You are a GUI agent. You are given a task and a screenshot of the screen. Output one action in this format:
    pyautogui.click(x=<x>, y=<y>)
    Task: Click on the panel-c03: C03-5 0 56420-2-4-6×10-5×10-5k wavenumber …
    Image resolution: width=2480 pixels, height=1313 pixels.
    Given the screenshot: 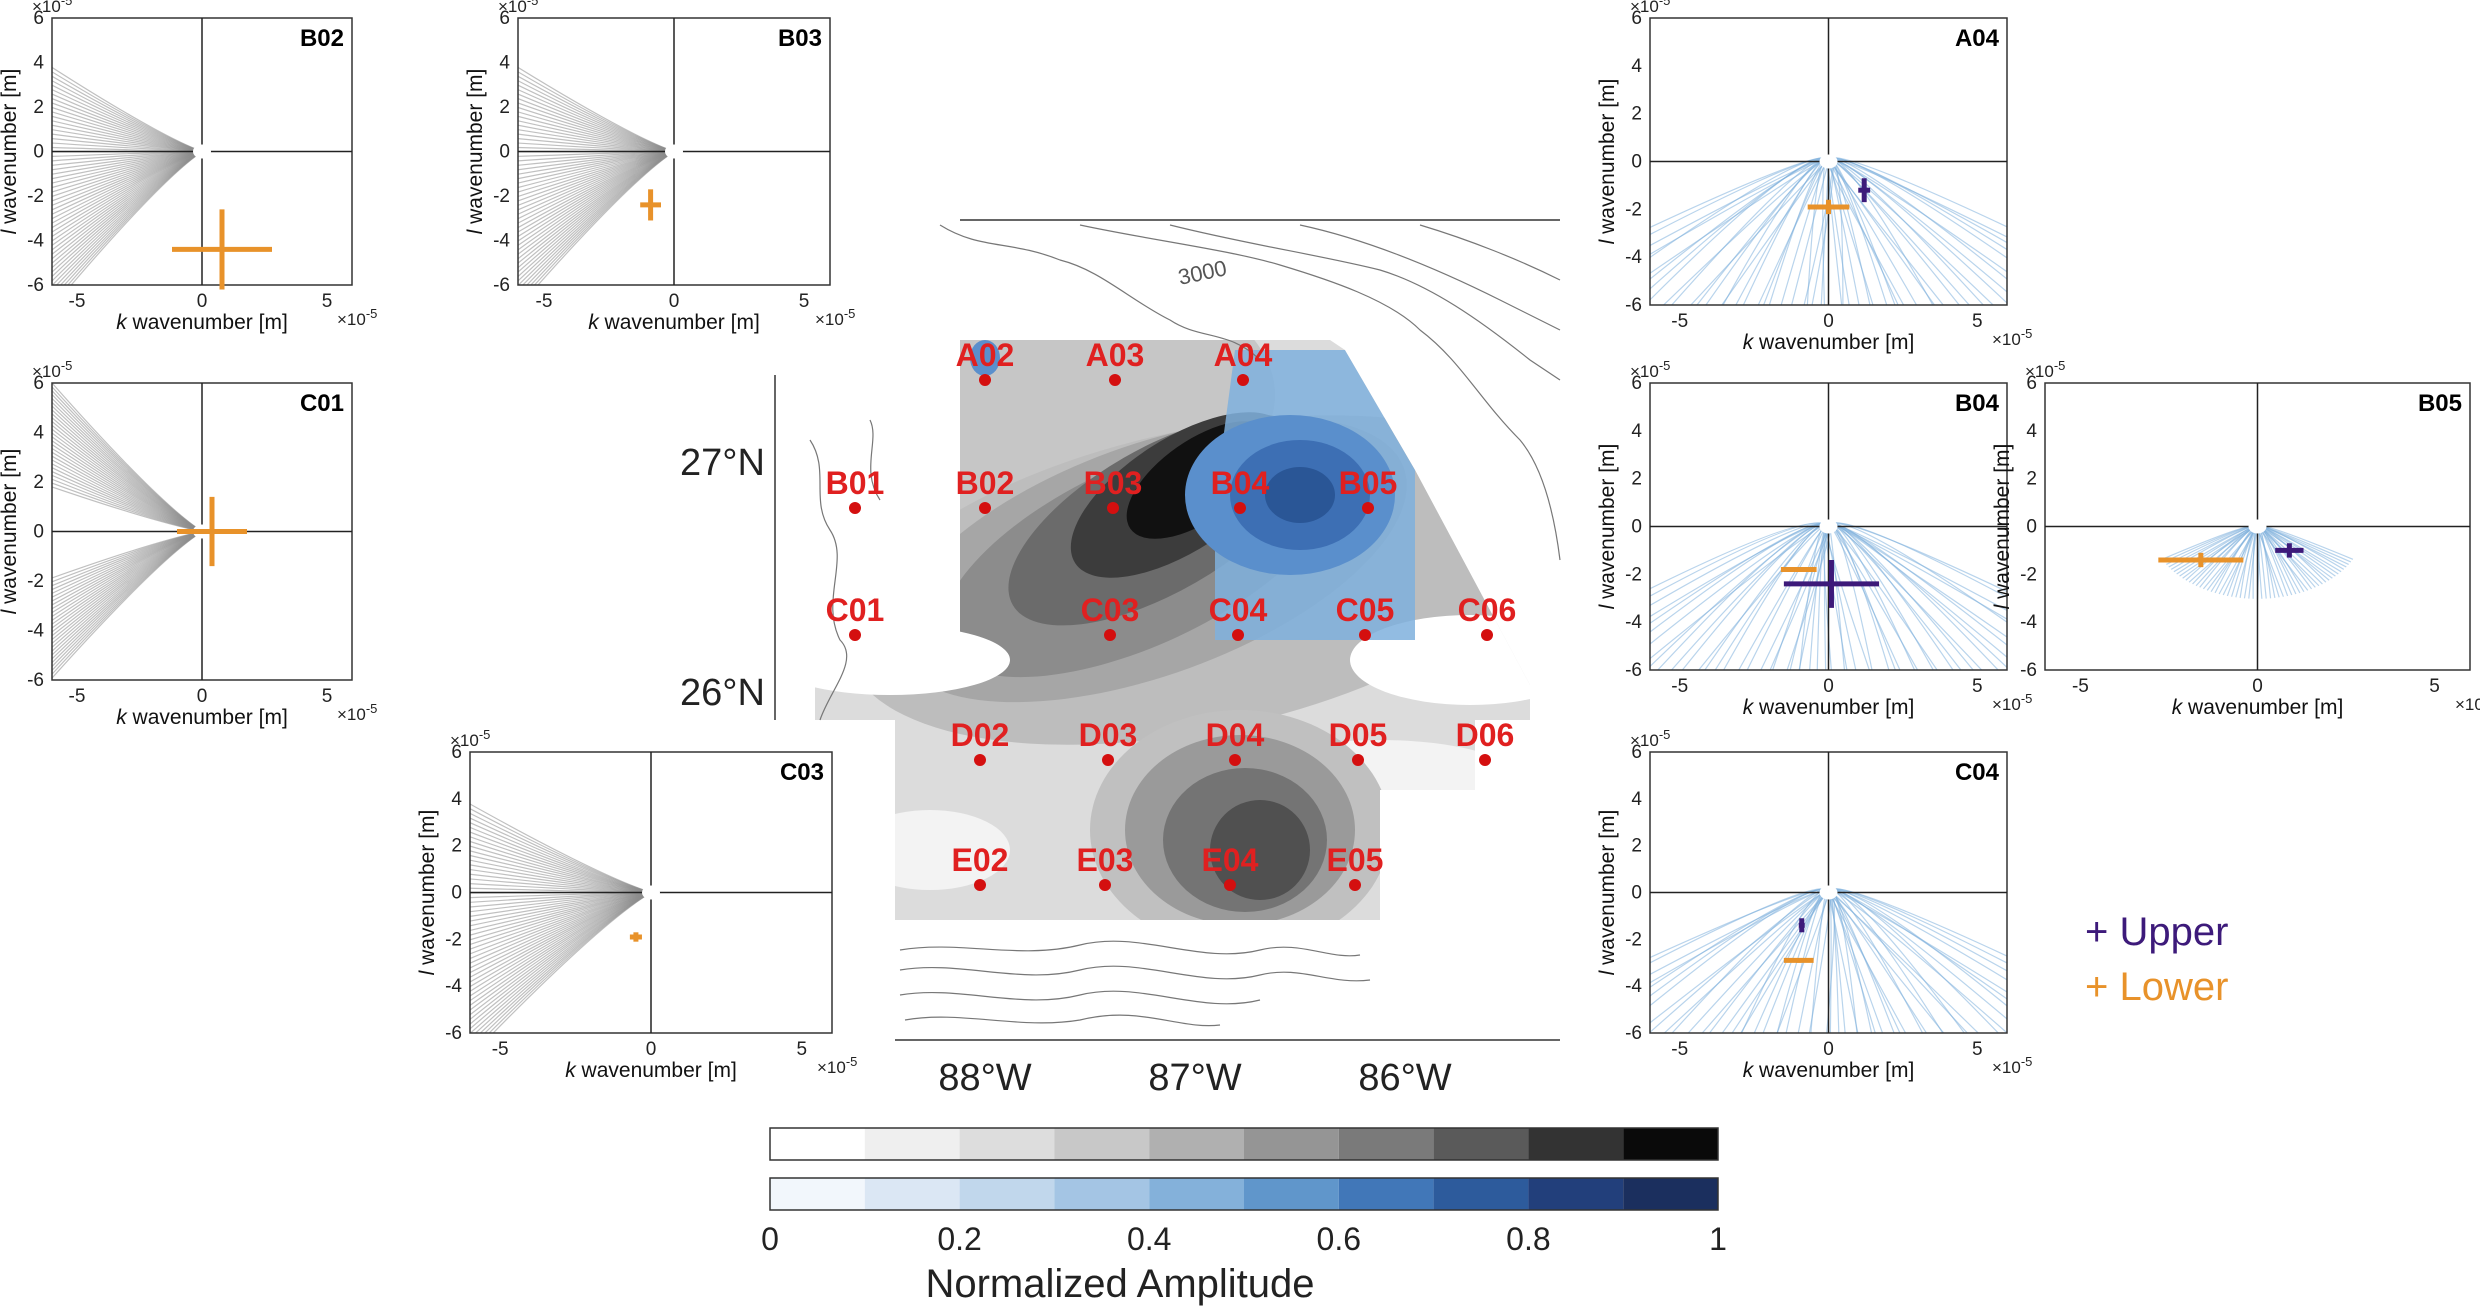 What is the action you would take?
    pyautogui.click(x=636, y=904)
    